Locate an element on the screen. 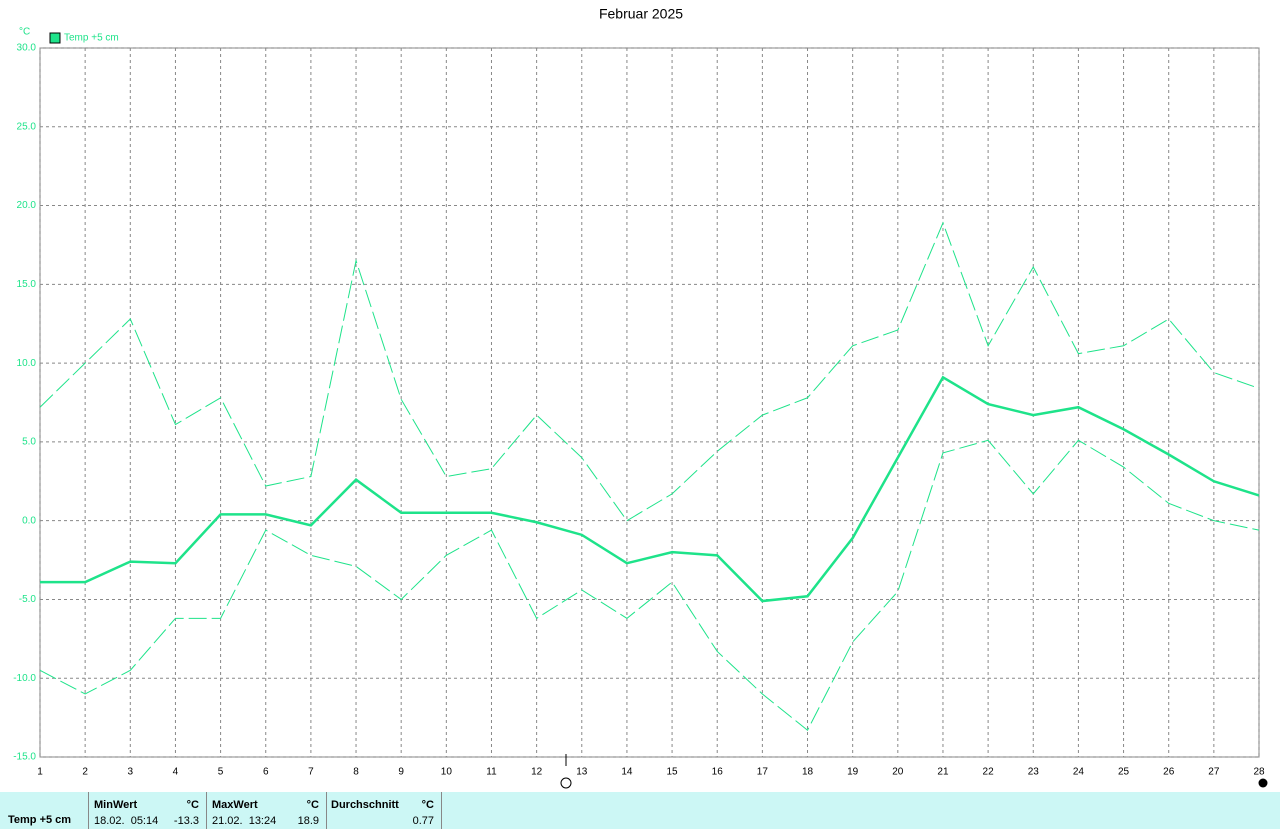  y-tick-label: 25.0 is located at coordinates (27, 126).